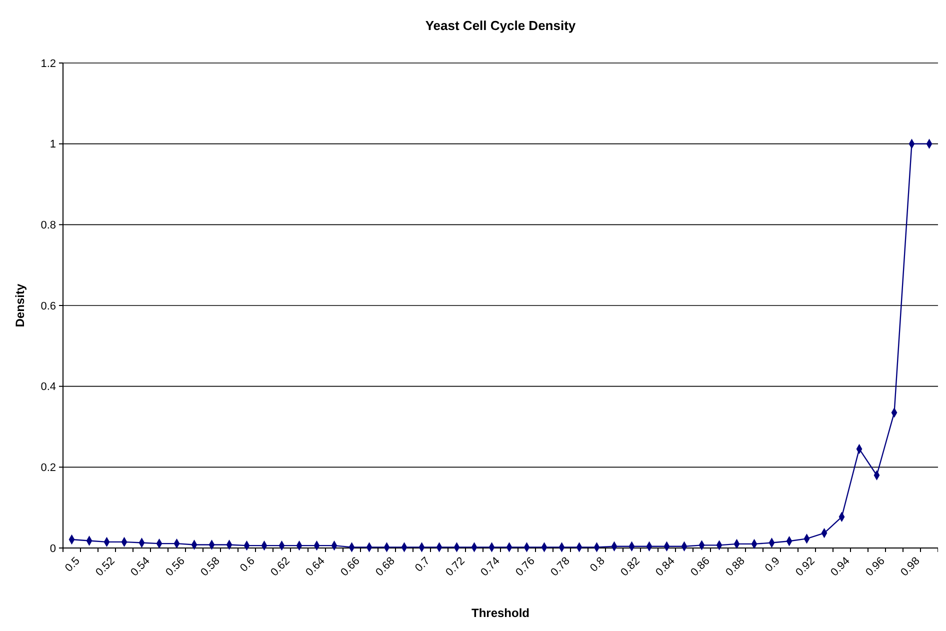  Describe the element at coordinates (456, 567) in the screenshot. I see `x-tick-label: 0.72` at that location.